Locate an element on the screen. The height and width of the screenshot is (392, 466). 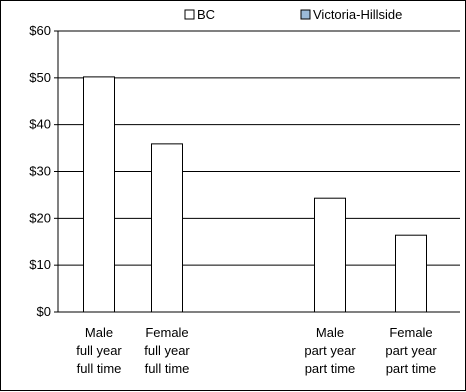
legend-label: BC is located at coordinates (206, 14).